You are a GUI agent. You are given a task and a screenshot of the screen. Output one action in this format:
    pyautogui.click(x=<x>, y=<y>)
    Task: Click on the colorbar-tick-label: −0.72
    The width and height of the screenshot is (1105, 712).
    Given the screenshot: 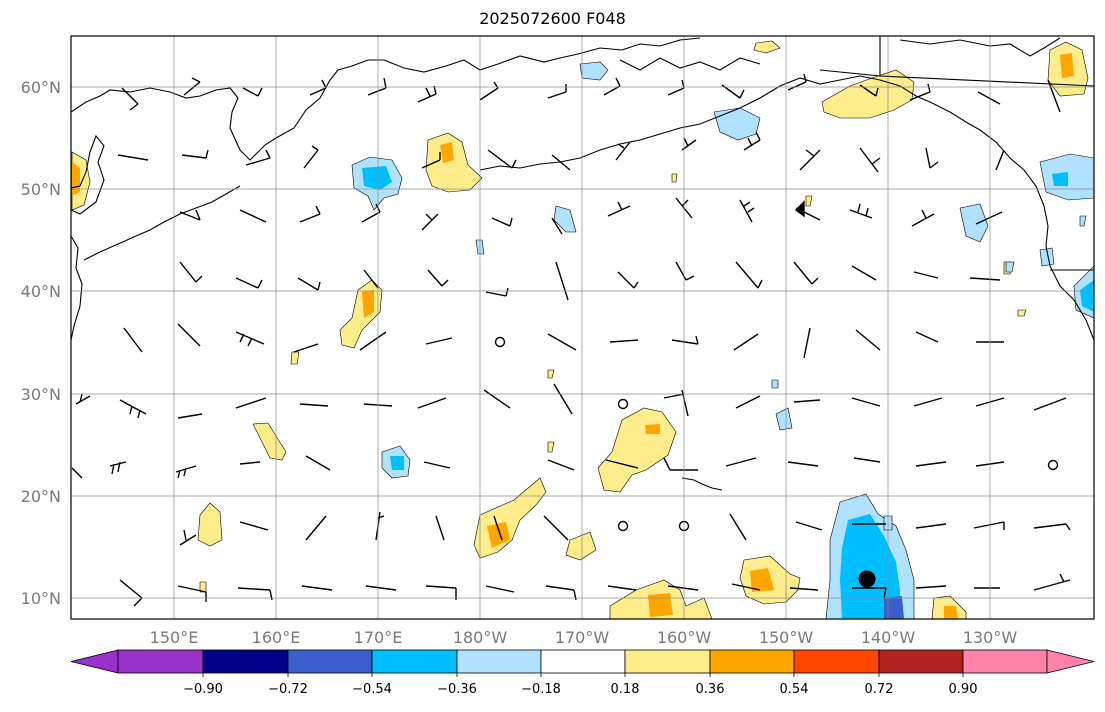 What is the action you would take?
    pyautogui.click(x=288, y=689)
    